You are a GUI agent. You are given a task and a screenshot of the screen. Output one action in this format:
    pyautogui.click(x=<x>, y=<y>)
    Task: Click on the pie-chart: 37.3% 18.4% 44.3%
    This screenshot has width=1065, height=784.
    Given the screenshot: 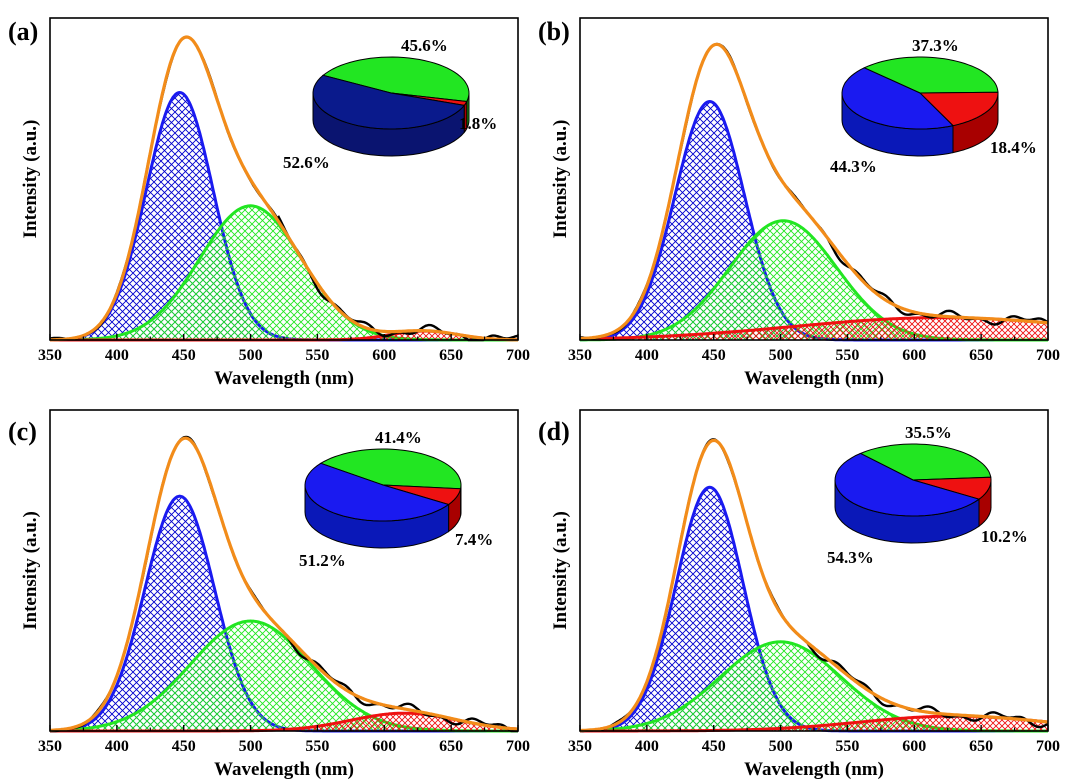 What is the action you would take?
    pyautogui.click(x=933, y=106)
    